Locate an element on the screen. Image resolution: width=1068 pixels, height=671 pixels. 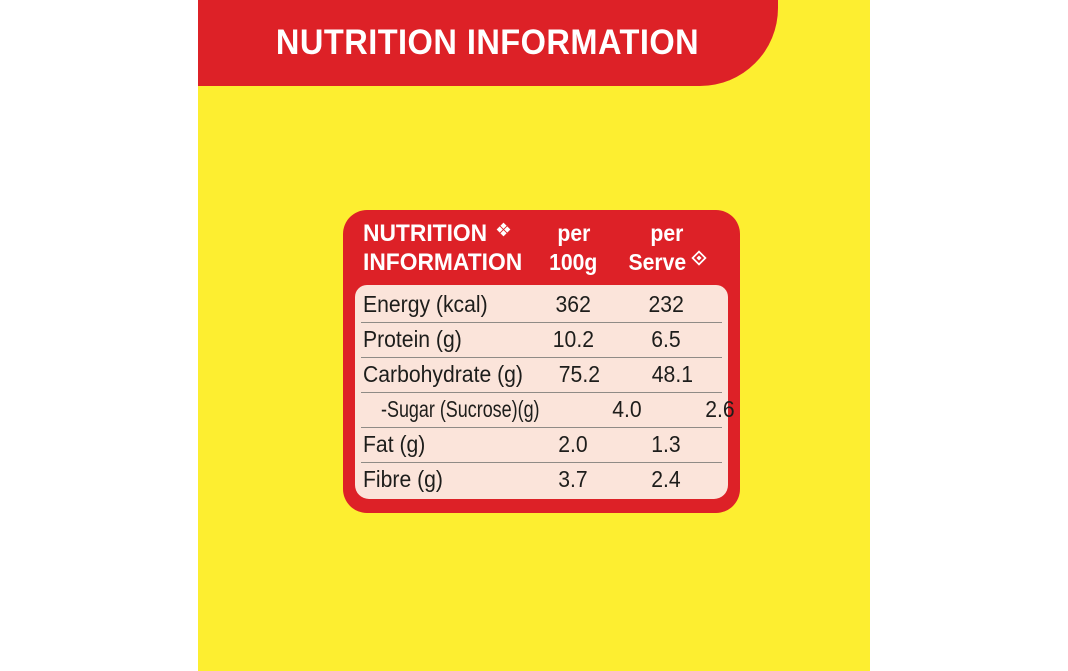
column-header-per-serve: per Serve is located at coordinates (667, 252).